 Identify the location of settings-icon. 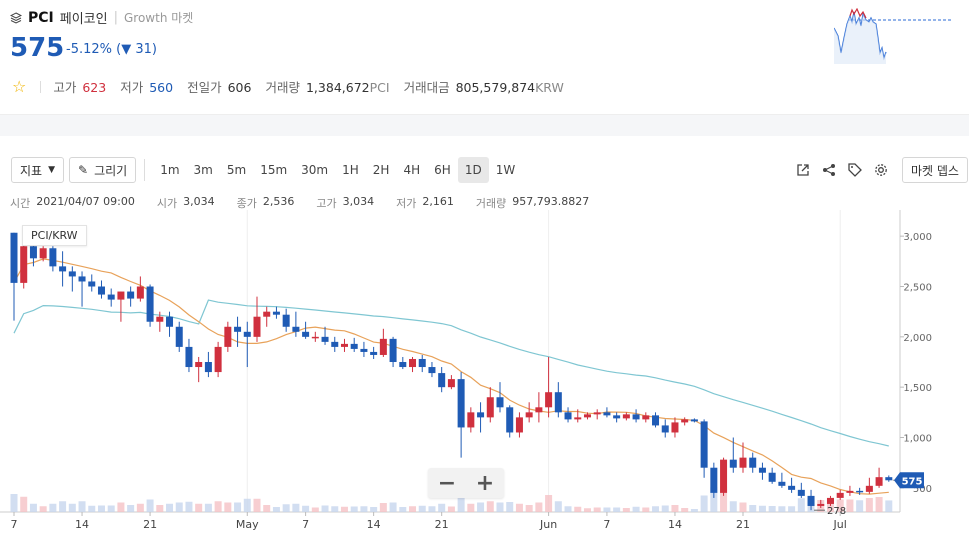
(881, 170).